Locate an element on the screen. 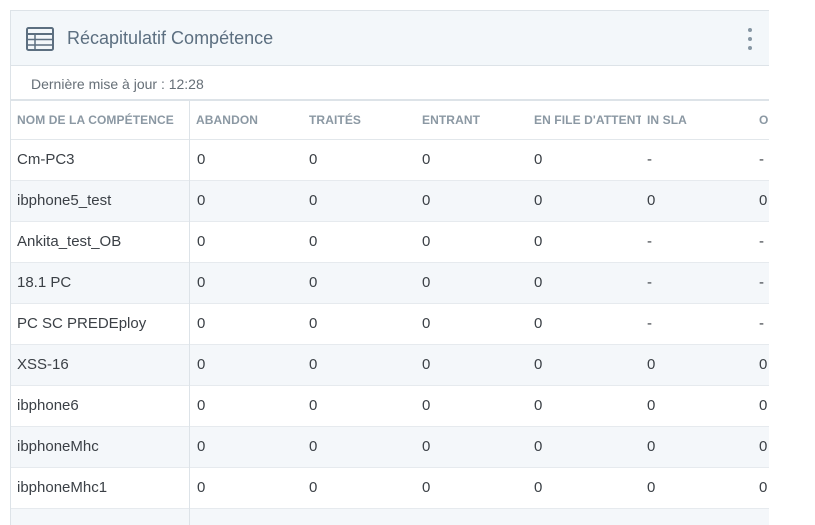  last-update-text: Dernière mise à jour : 12:28 is located at coordinates (117, 84).